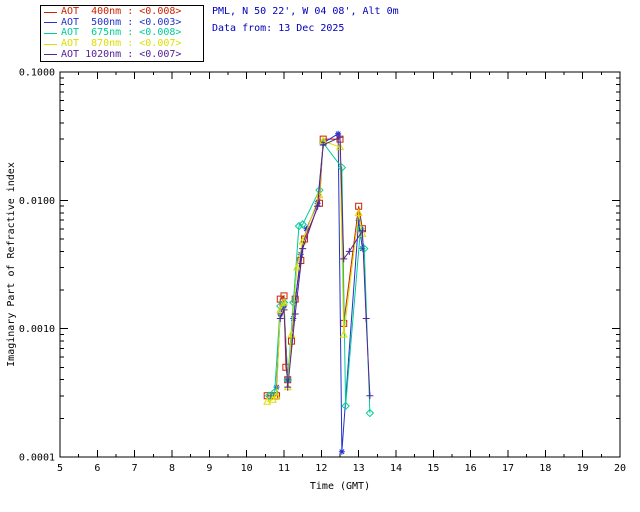 Image resolution: width=640 pixels, height=512 pixels. Describe the element at coordinates (135, 468) in the screenshot. I see `x-tick-label: 7` at that location.